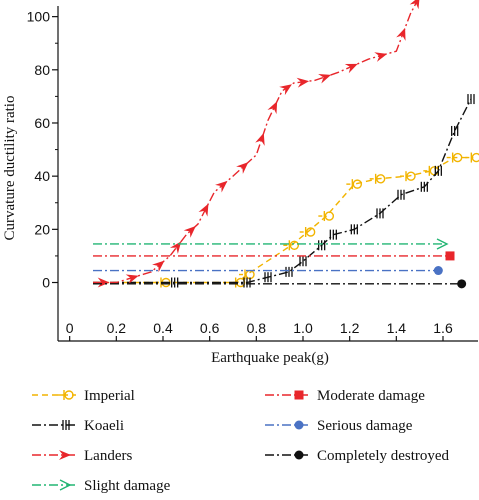 The height and width of the screenshot is (500, 479). Describe the element at coordinates (42, 176) in the screenshot. I see `y-tick-label: 40` at that location.